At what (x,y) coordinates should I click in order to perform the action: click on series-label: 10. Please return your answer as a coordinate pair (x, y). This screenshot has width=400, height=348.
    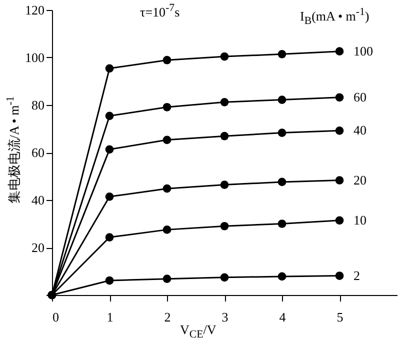
    Looking at the image, I should click on (360, 220).